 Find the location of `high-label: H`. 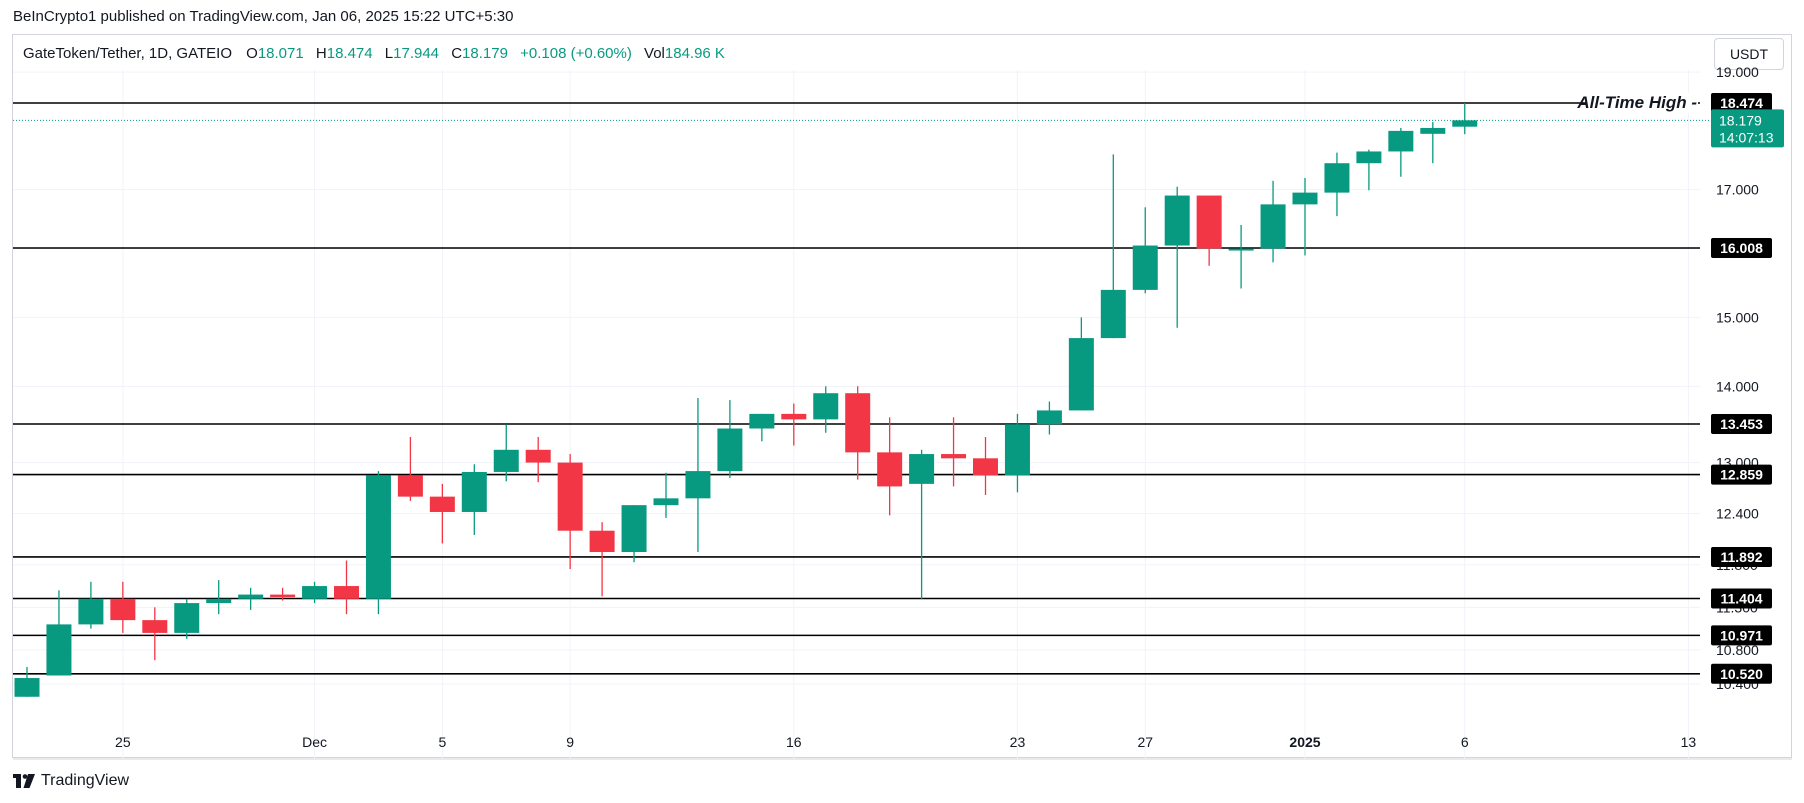

high-label: H is located at coordinates (321, 53).